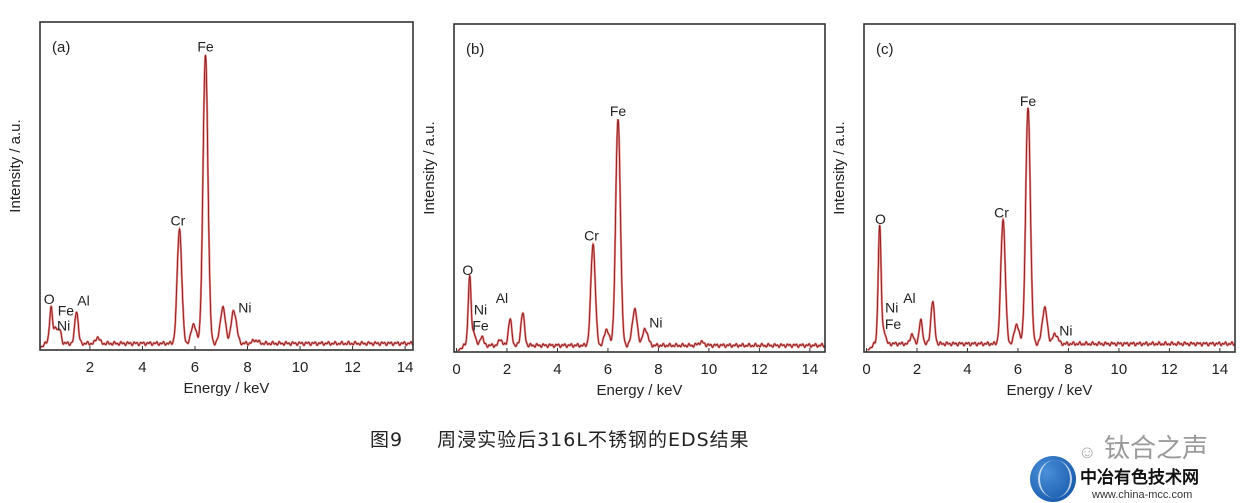  What do you see at coordinates (61, 47) in the screenshot?
I see `panel-label: (a)` at bounding box center [61, 47].